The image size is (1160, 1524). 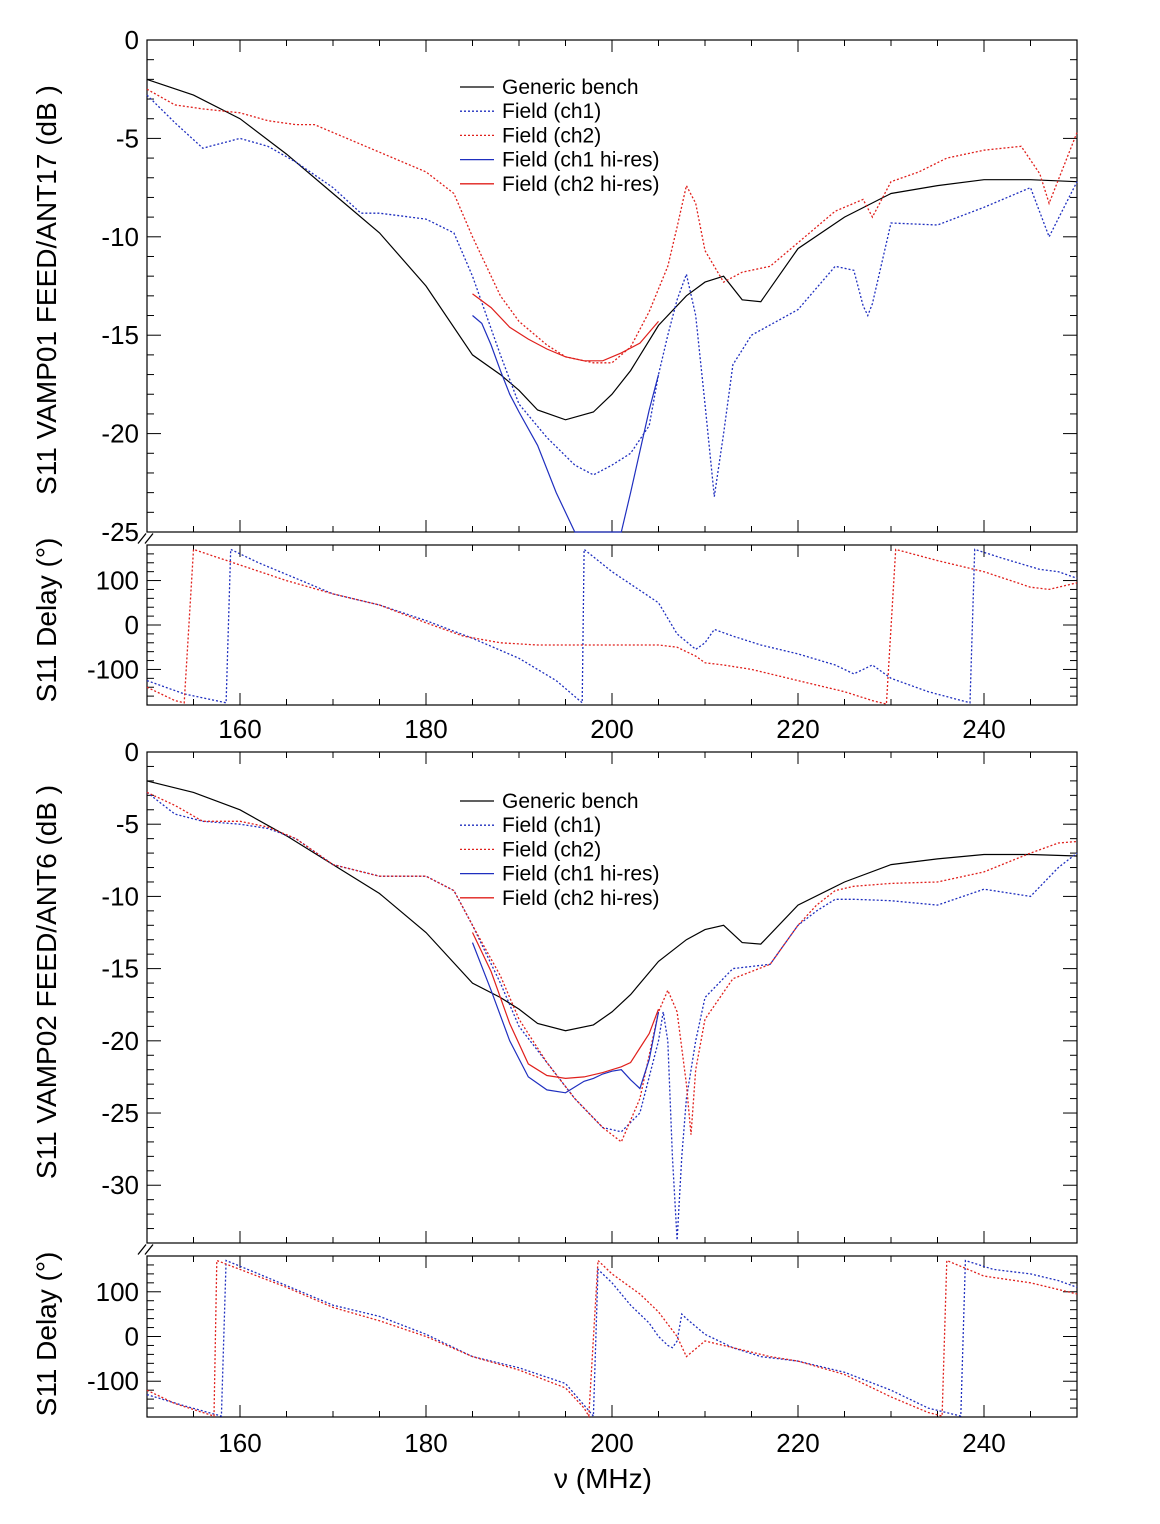 What do you see at coordinates (132, 40) in the screenshot?
I see `top-mag-tick-label: 0` at bounding box center [132, 40].